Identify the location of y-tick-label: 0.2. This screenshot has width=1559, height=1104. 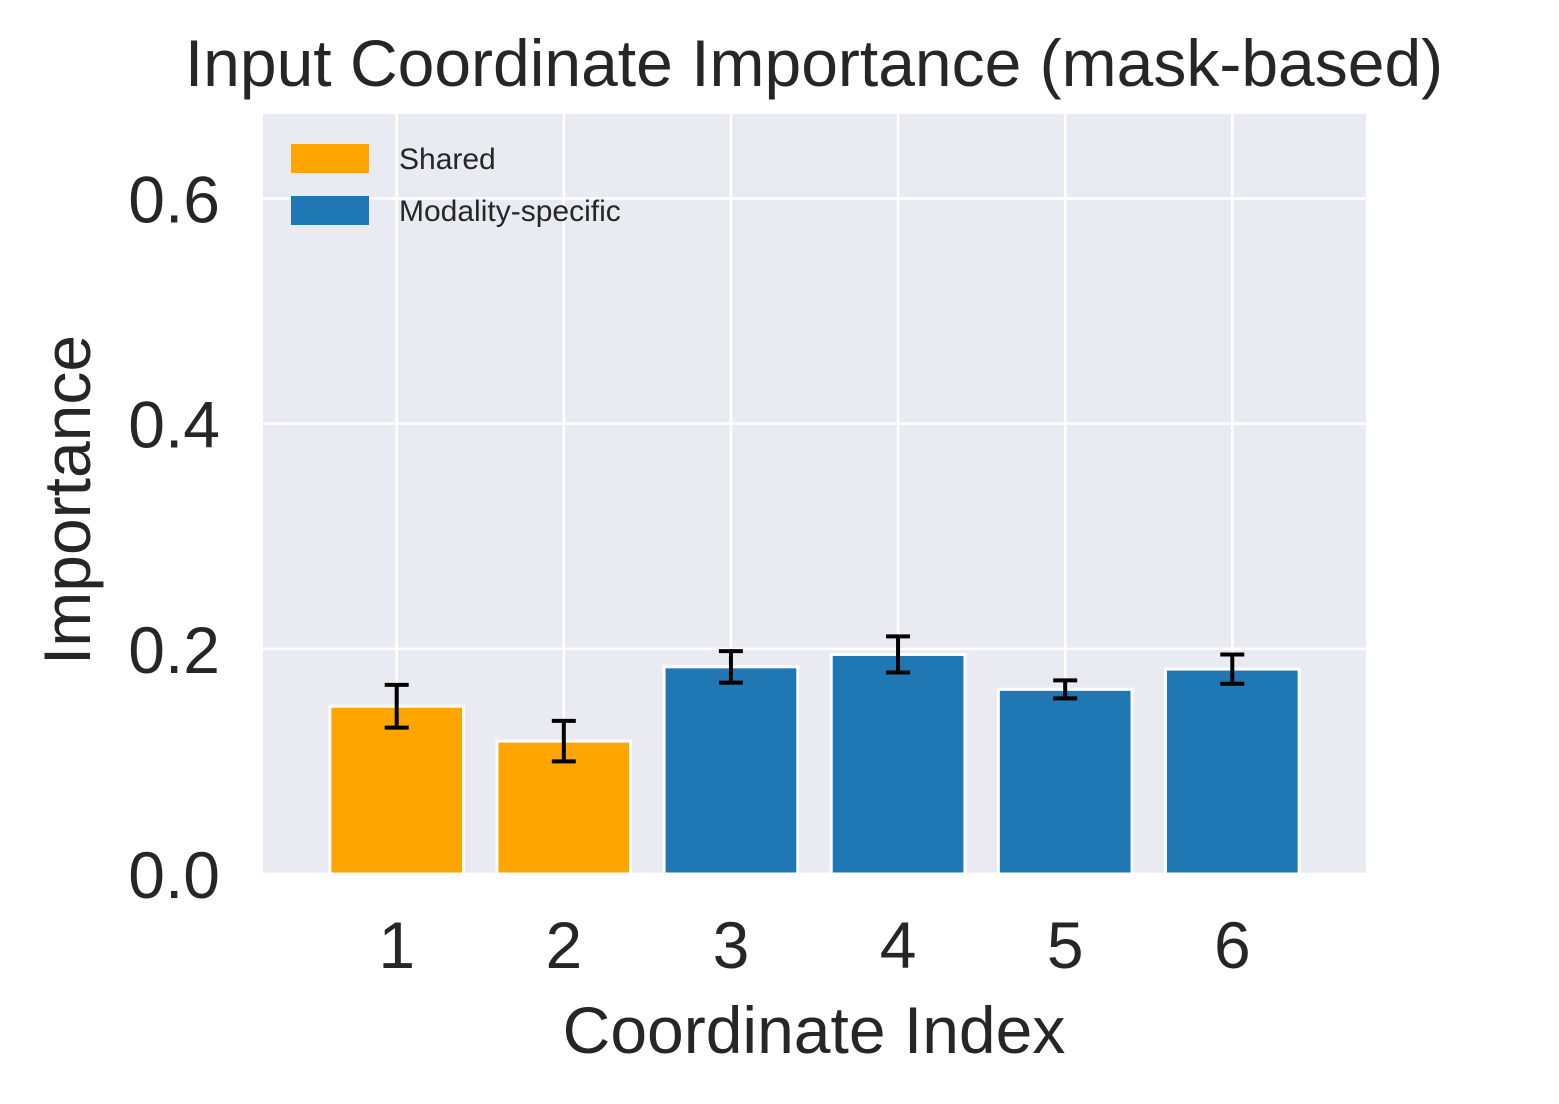
(174, 650).